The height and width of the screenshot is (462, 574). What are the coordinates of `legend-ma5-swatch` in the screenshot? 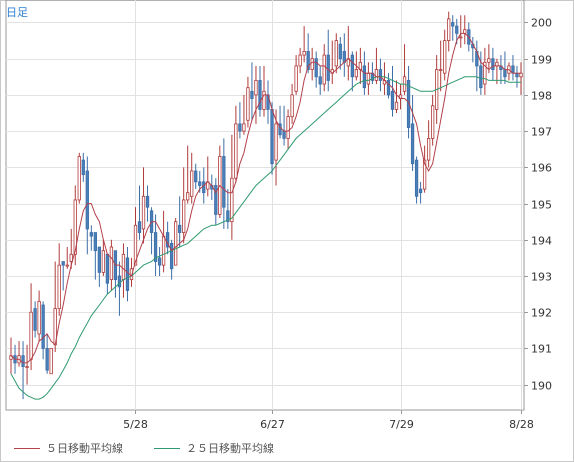 It's located at (27, 448).